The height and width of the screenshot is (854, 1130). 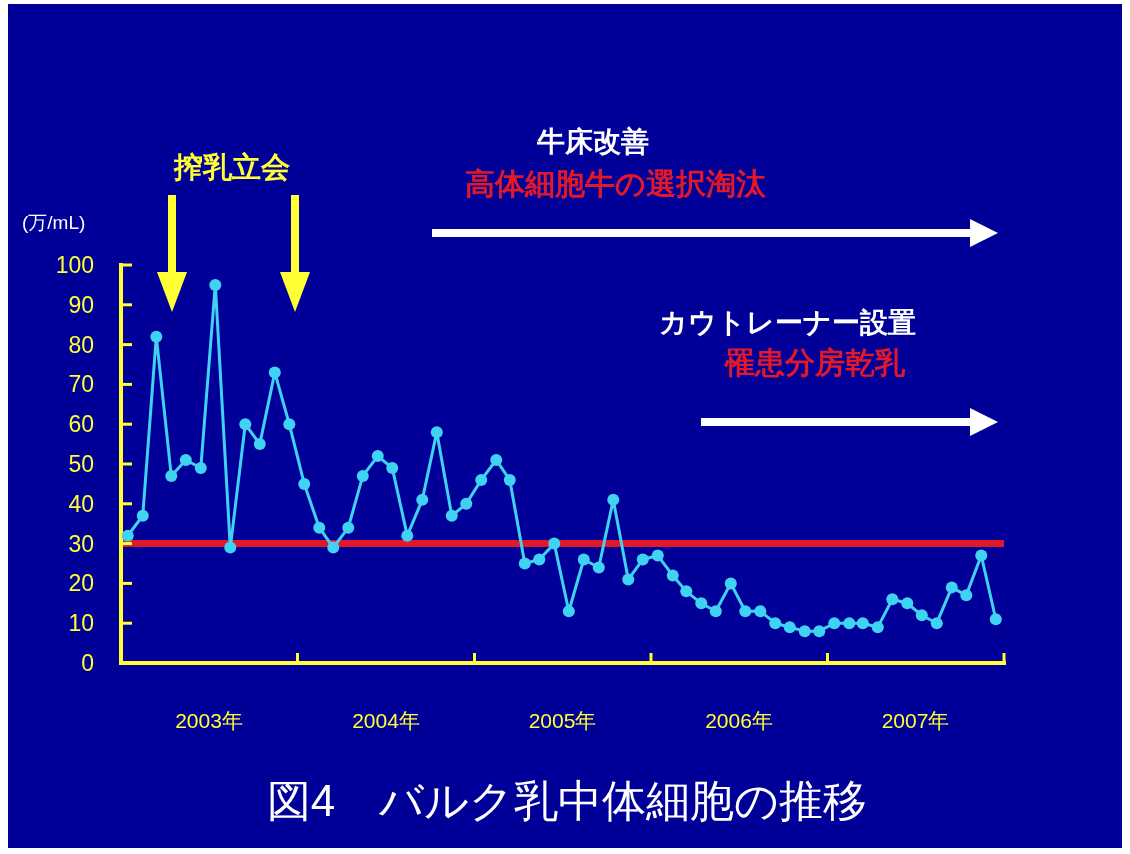 I want to click on annotation: 罹患分房乾乳, so click(x=814, y=362).